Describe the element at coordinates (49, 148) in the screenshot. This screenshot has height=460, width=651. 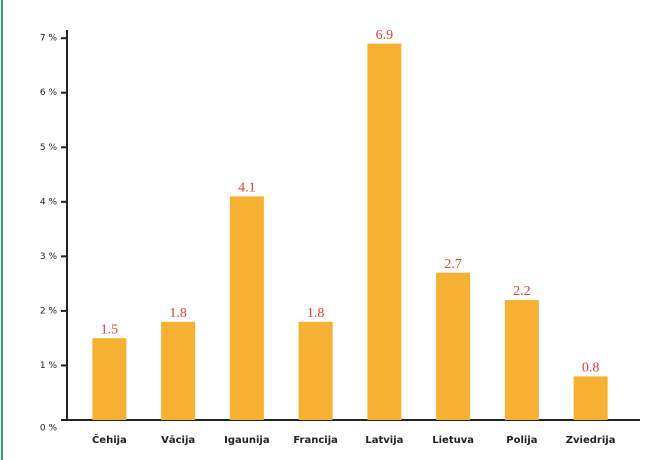
I see `y-tick-label: 5 %` at that location.